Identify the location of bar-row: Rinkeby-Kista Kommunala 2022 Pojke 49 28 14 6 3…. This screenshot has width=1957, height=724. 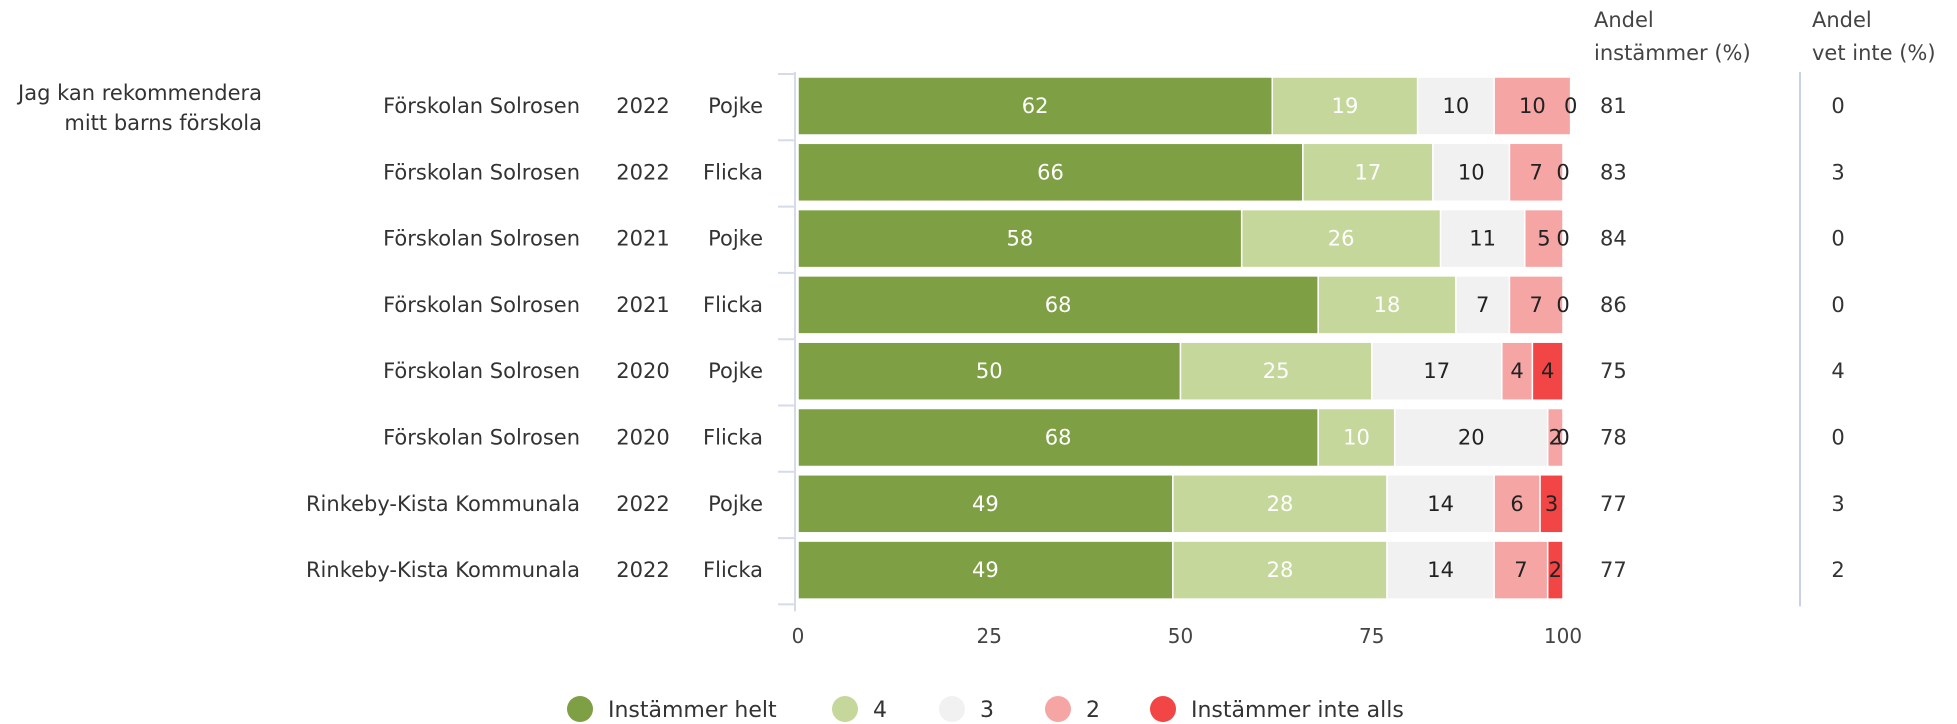
(1075, 504).